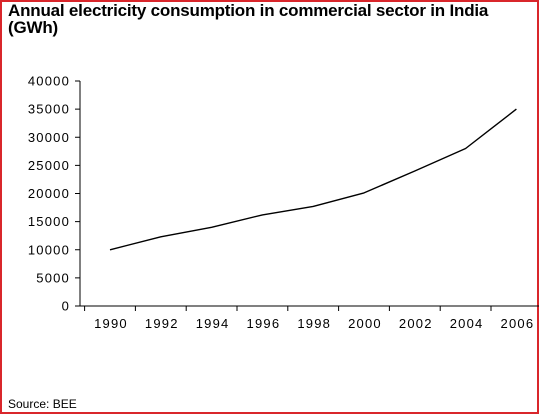 The width and height of the screenshot is (539, 414). What do you see at coordinates (42, 404) in the screenshot?
I see `source-note: Source: BEE` at bounding box center [42, 404].